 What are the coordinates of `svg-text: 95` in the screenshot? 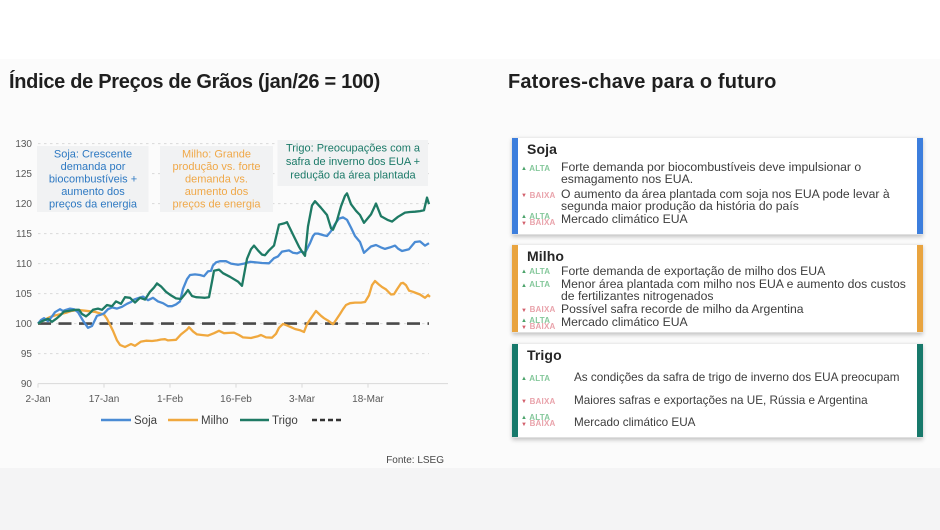 It's located at (27, 354).